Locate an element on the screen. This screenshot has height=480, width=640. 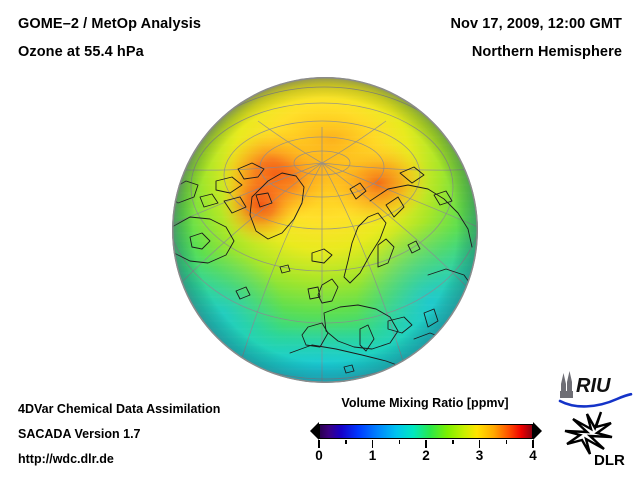
page-title: GOME–2 / MetOp Analysis is located at coordinates (110, 24).